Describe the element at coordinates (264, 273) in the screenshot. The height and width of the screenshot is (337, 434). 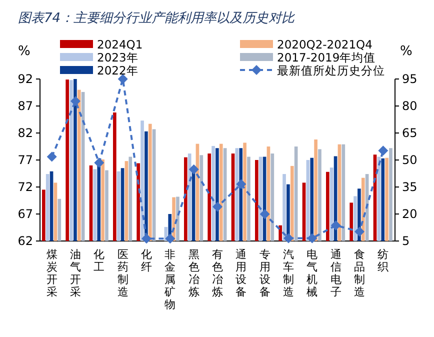
I see `x-tick-label: 专用设备` at that location.